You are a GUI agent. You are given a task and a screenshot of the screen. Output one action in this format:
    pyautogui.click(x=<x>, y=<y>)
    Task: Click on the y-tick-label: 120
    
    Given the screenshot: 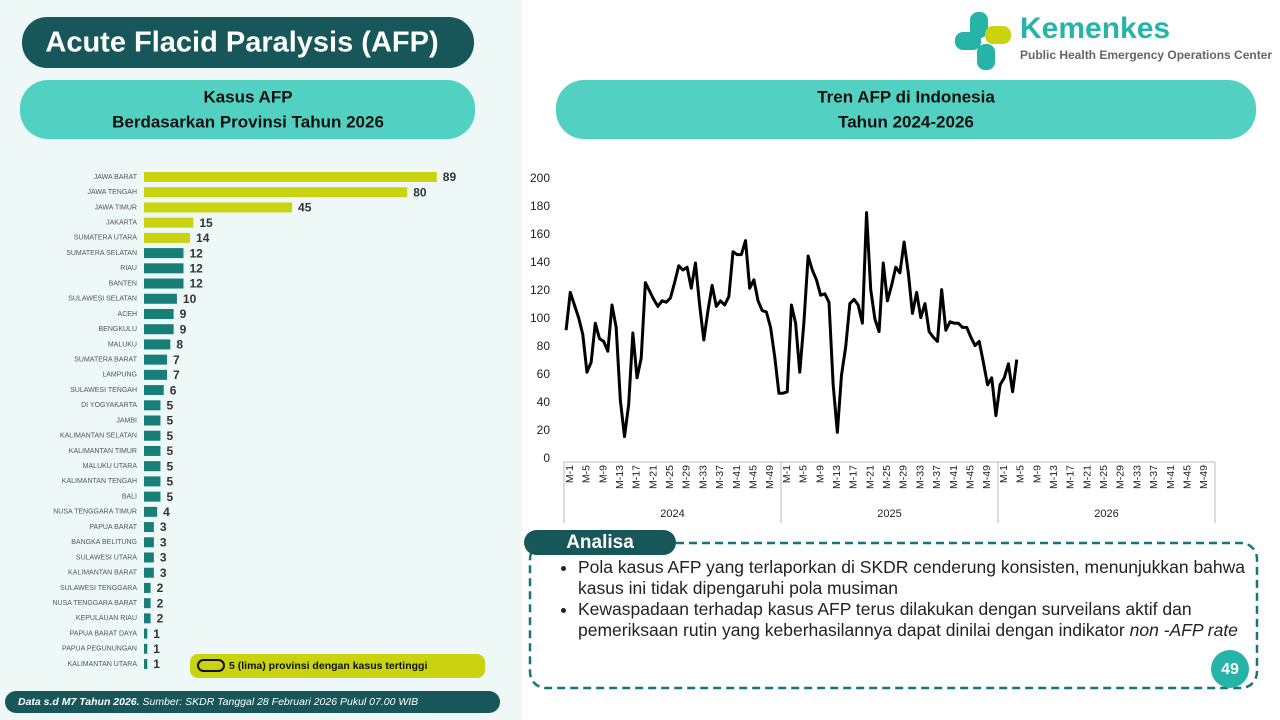 What is the action you would take?
    pyautogui.click(x=540, y=290)
    